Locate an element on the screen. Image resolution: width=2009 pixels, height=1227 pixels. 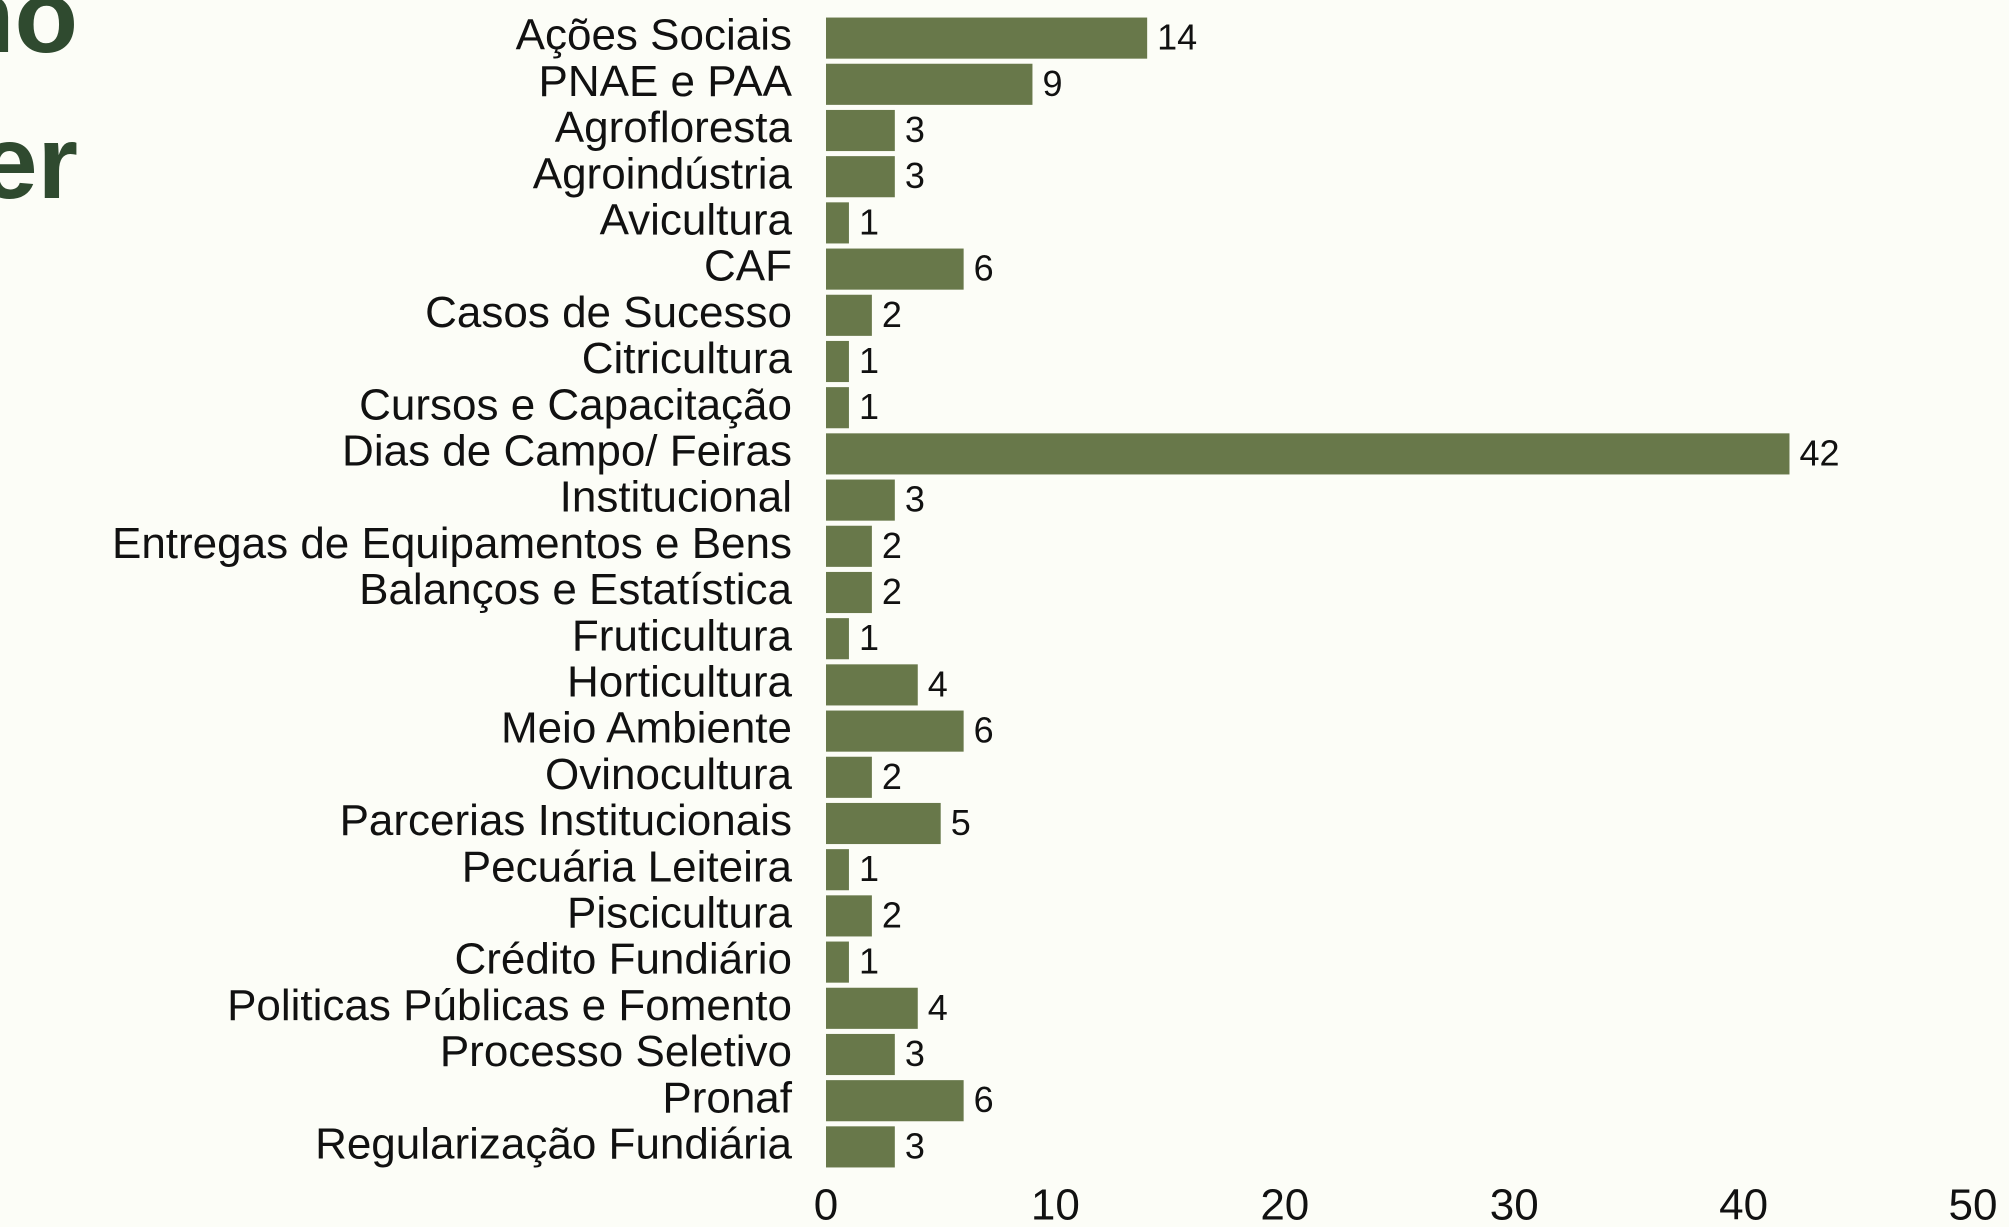
value-label: 42 is located at coordinates (1819, 452).